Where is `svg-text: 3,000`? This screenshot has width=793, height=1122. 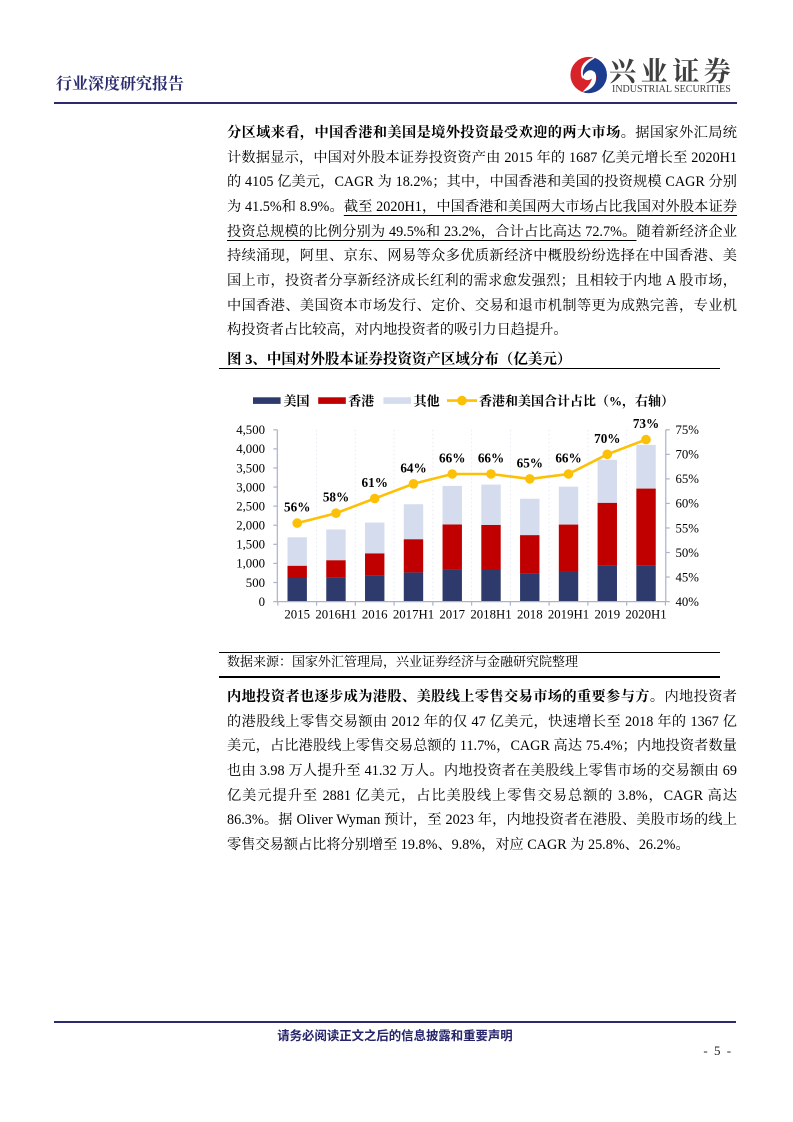
svg-text: 3,000 is located at coordinates (250, 487).